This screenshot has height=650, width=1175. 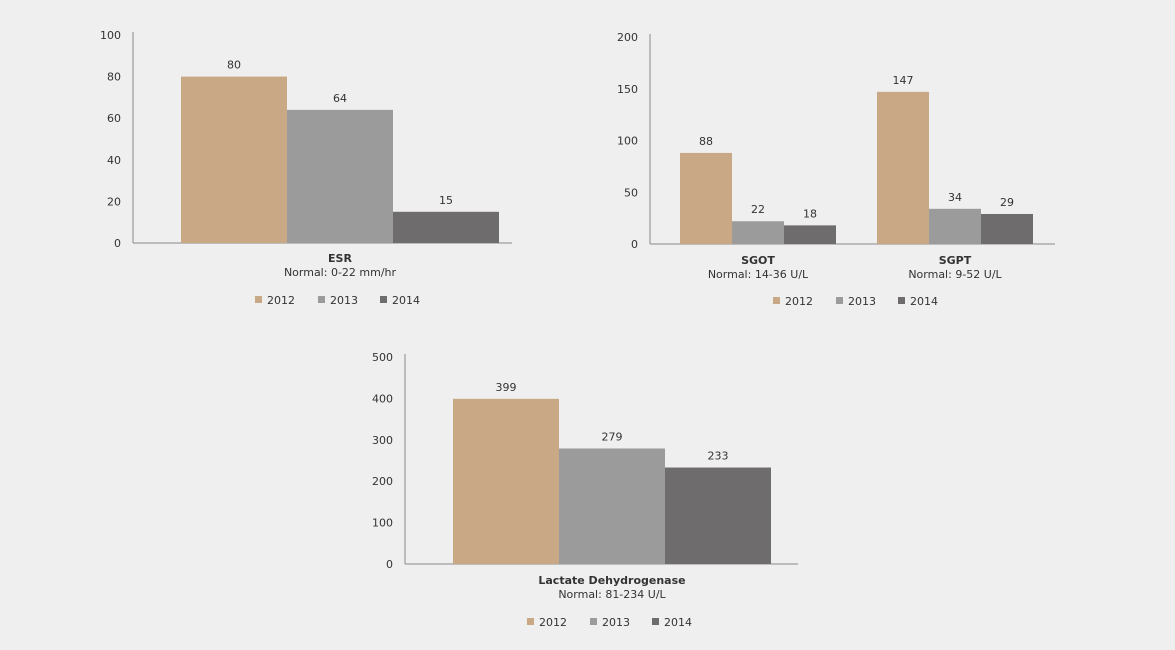 I want to click on data-label: 22, so click(x=758, y=209).